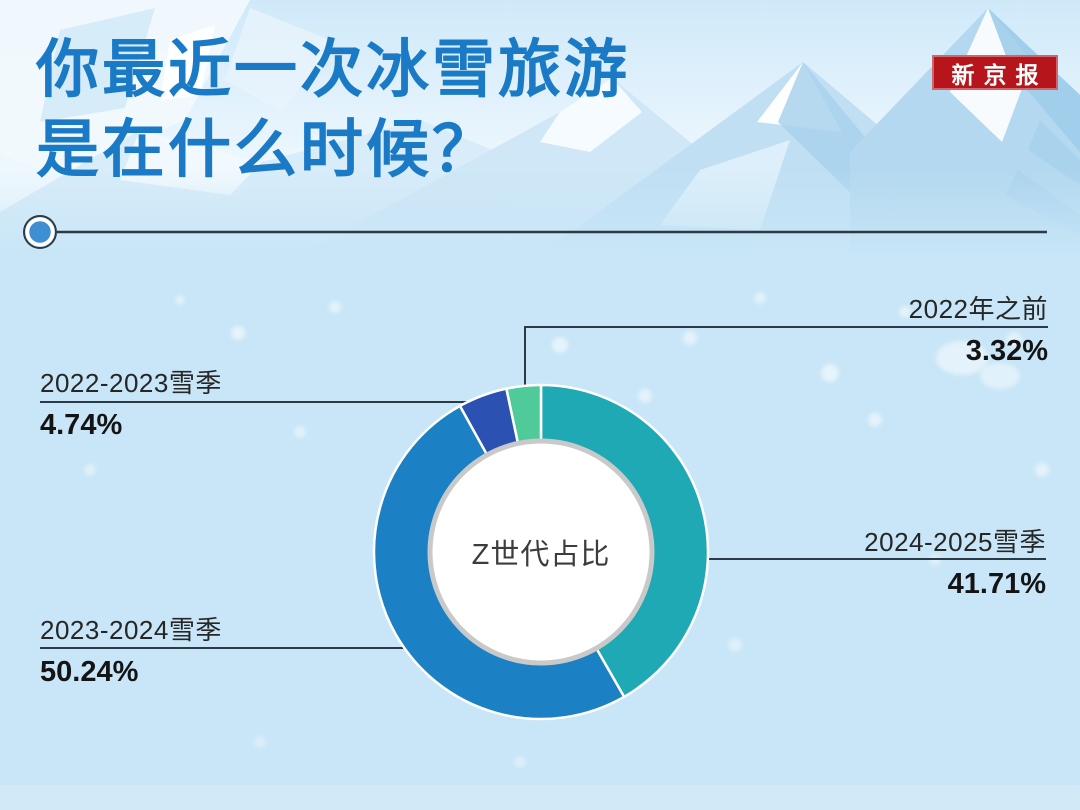 Image resolution: width=1080 pixels, height=810 pixels. I want to click on page-title: 你最近一次冰雪旅游 是在什么时候？, so click(333, 110).